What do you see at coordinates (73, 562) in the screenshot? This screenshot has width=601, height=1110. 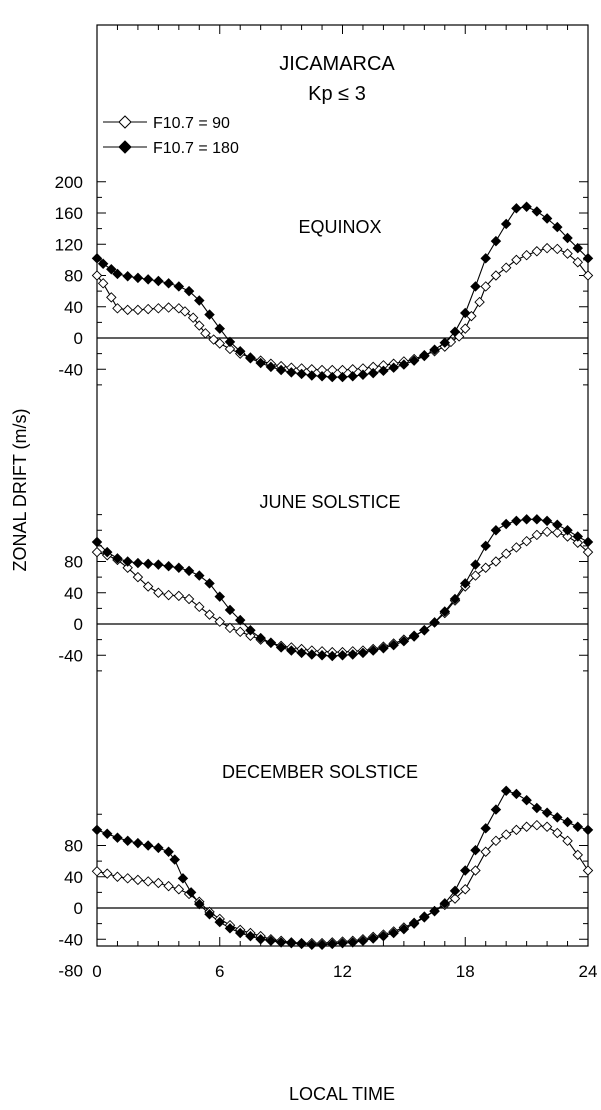 I see `y-tick-label: 80` at bounding box center [73, 562].